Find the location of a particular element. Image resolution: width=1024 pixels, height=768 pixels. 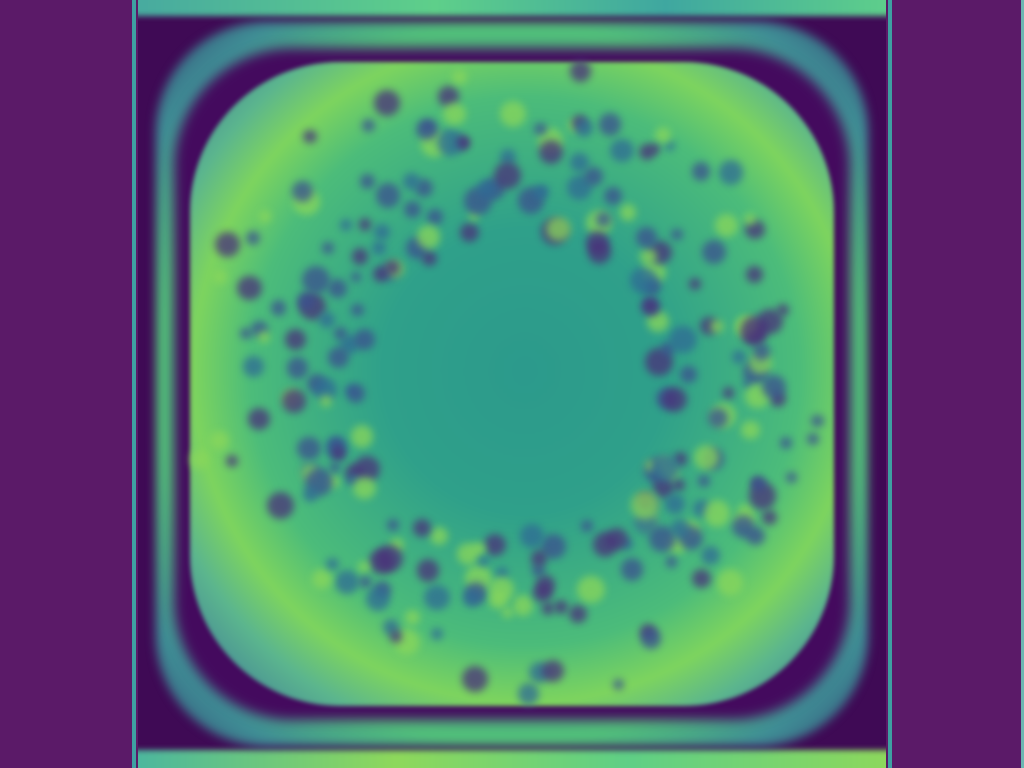

top-glow-band is located at coordinates (512, 8).